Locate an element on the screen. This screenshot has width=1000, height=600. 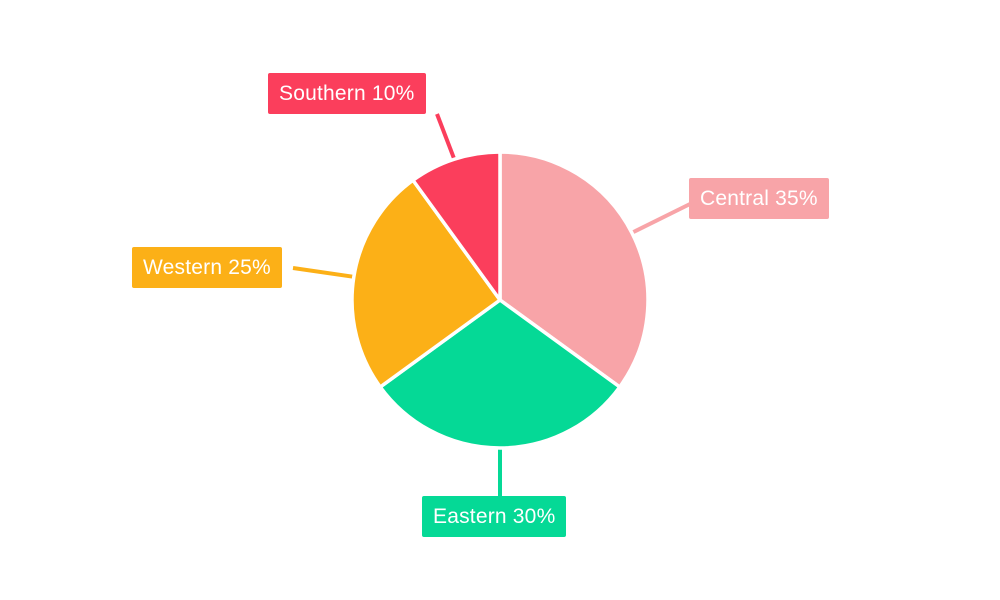
pie-slice-western is located at coordinates (426, 283).